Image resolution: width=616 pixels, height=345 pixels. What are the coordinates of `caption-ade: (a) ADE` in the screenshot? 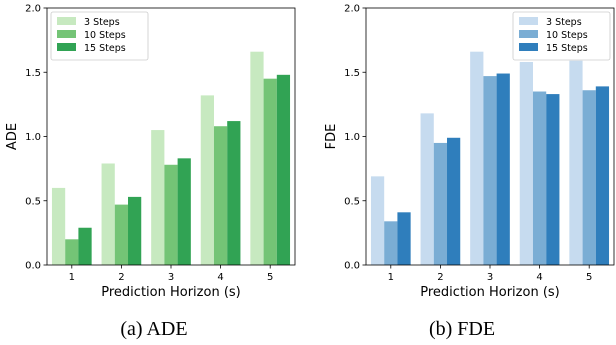 It's located at (154, 329).